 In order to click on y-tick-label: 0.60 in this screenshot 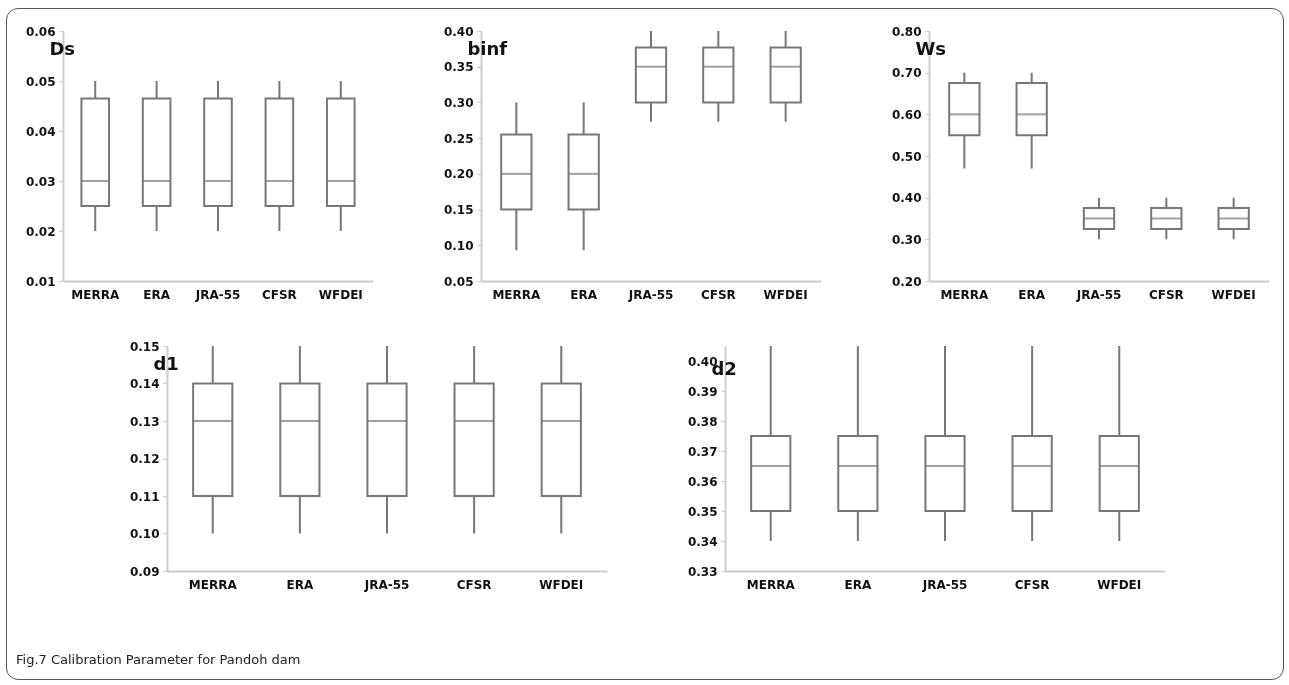, I will do `click(906, 114)`.